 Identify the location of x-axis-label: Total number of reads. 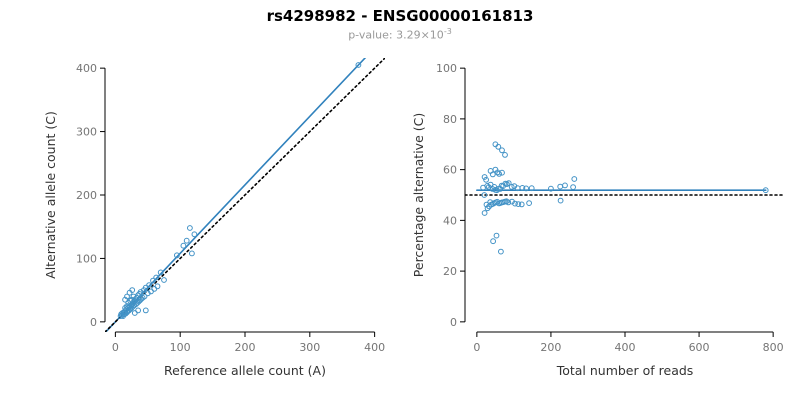
(625, 370).